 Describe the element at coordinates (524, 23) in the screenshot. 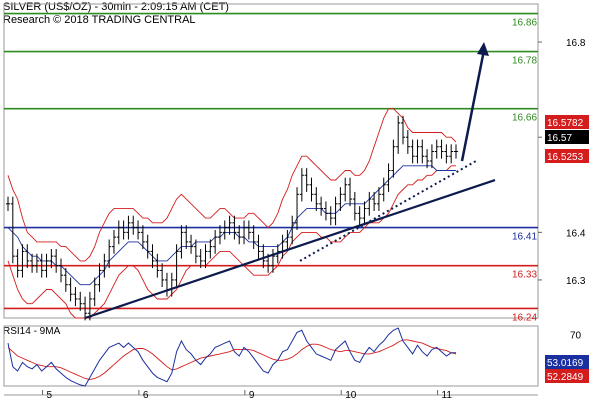

I see `level-label: 16.86` at that location.